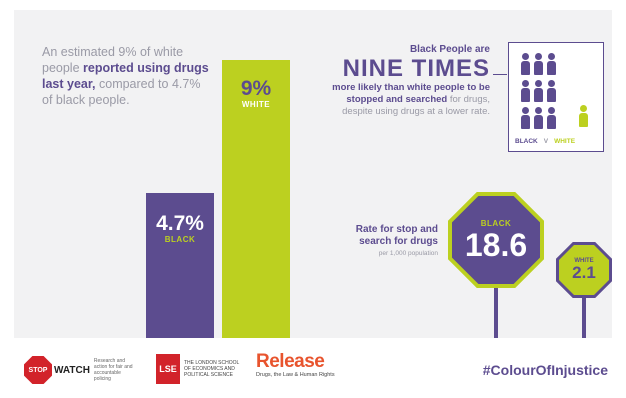 The width and height of the screenshot is (626, 398). I want to click on nine-times-headline: NINE TIMES, so click(416, 68).